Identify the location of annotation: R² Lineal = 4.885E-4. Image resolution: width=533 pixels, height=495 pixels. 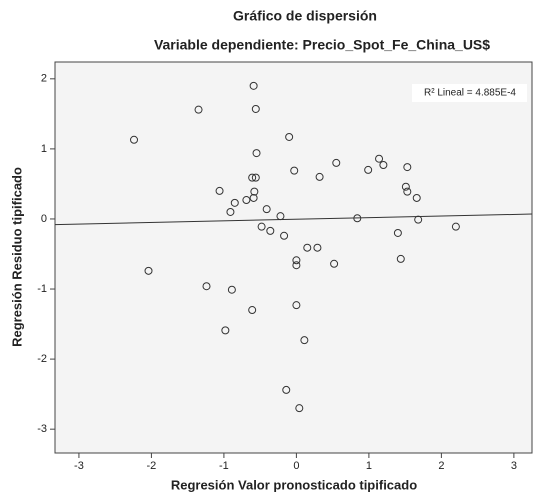
(470, 93).